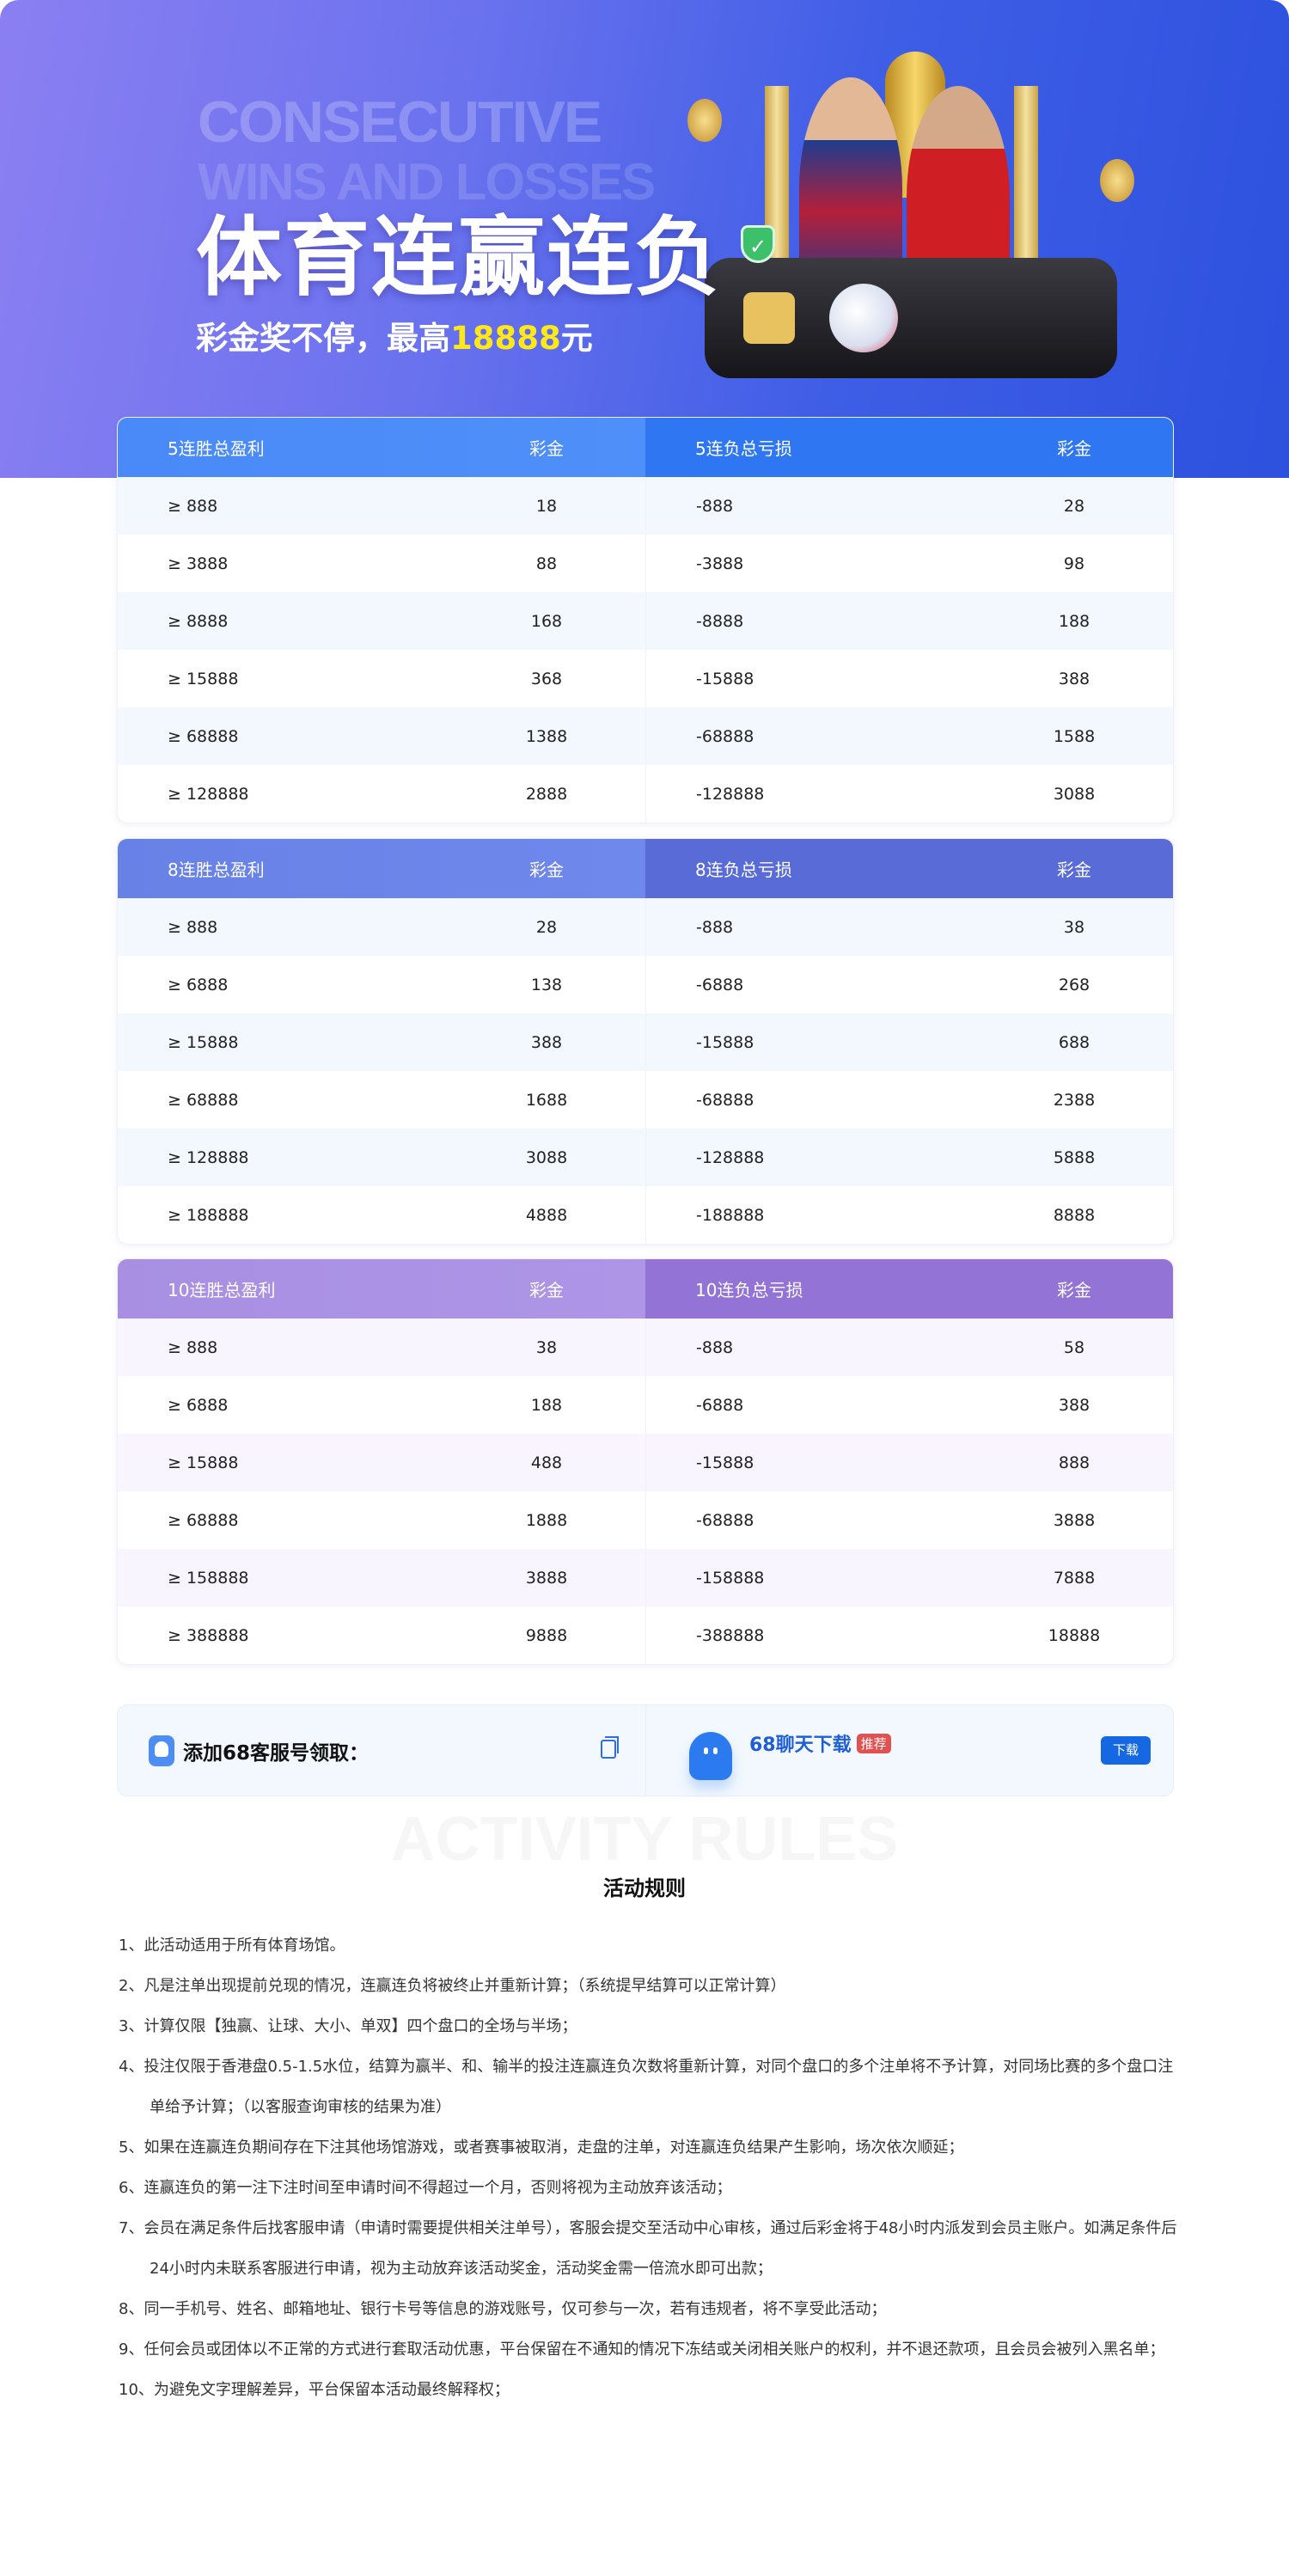 This screenshot has height=2576, width=1289. Describe the element at coordinates (381, 1462) in the screenshot. I see `win-cell: ≥ 15888 488` at that location.